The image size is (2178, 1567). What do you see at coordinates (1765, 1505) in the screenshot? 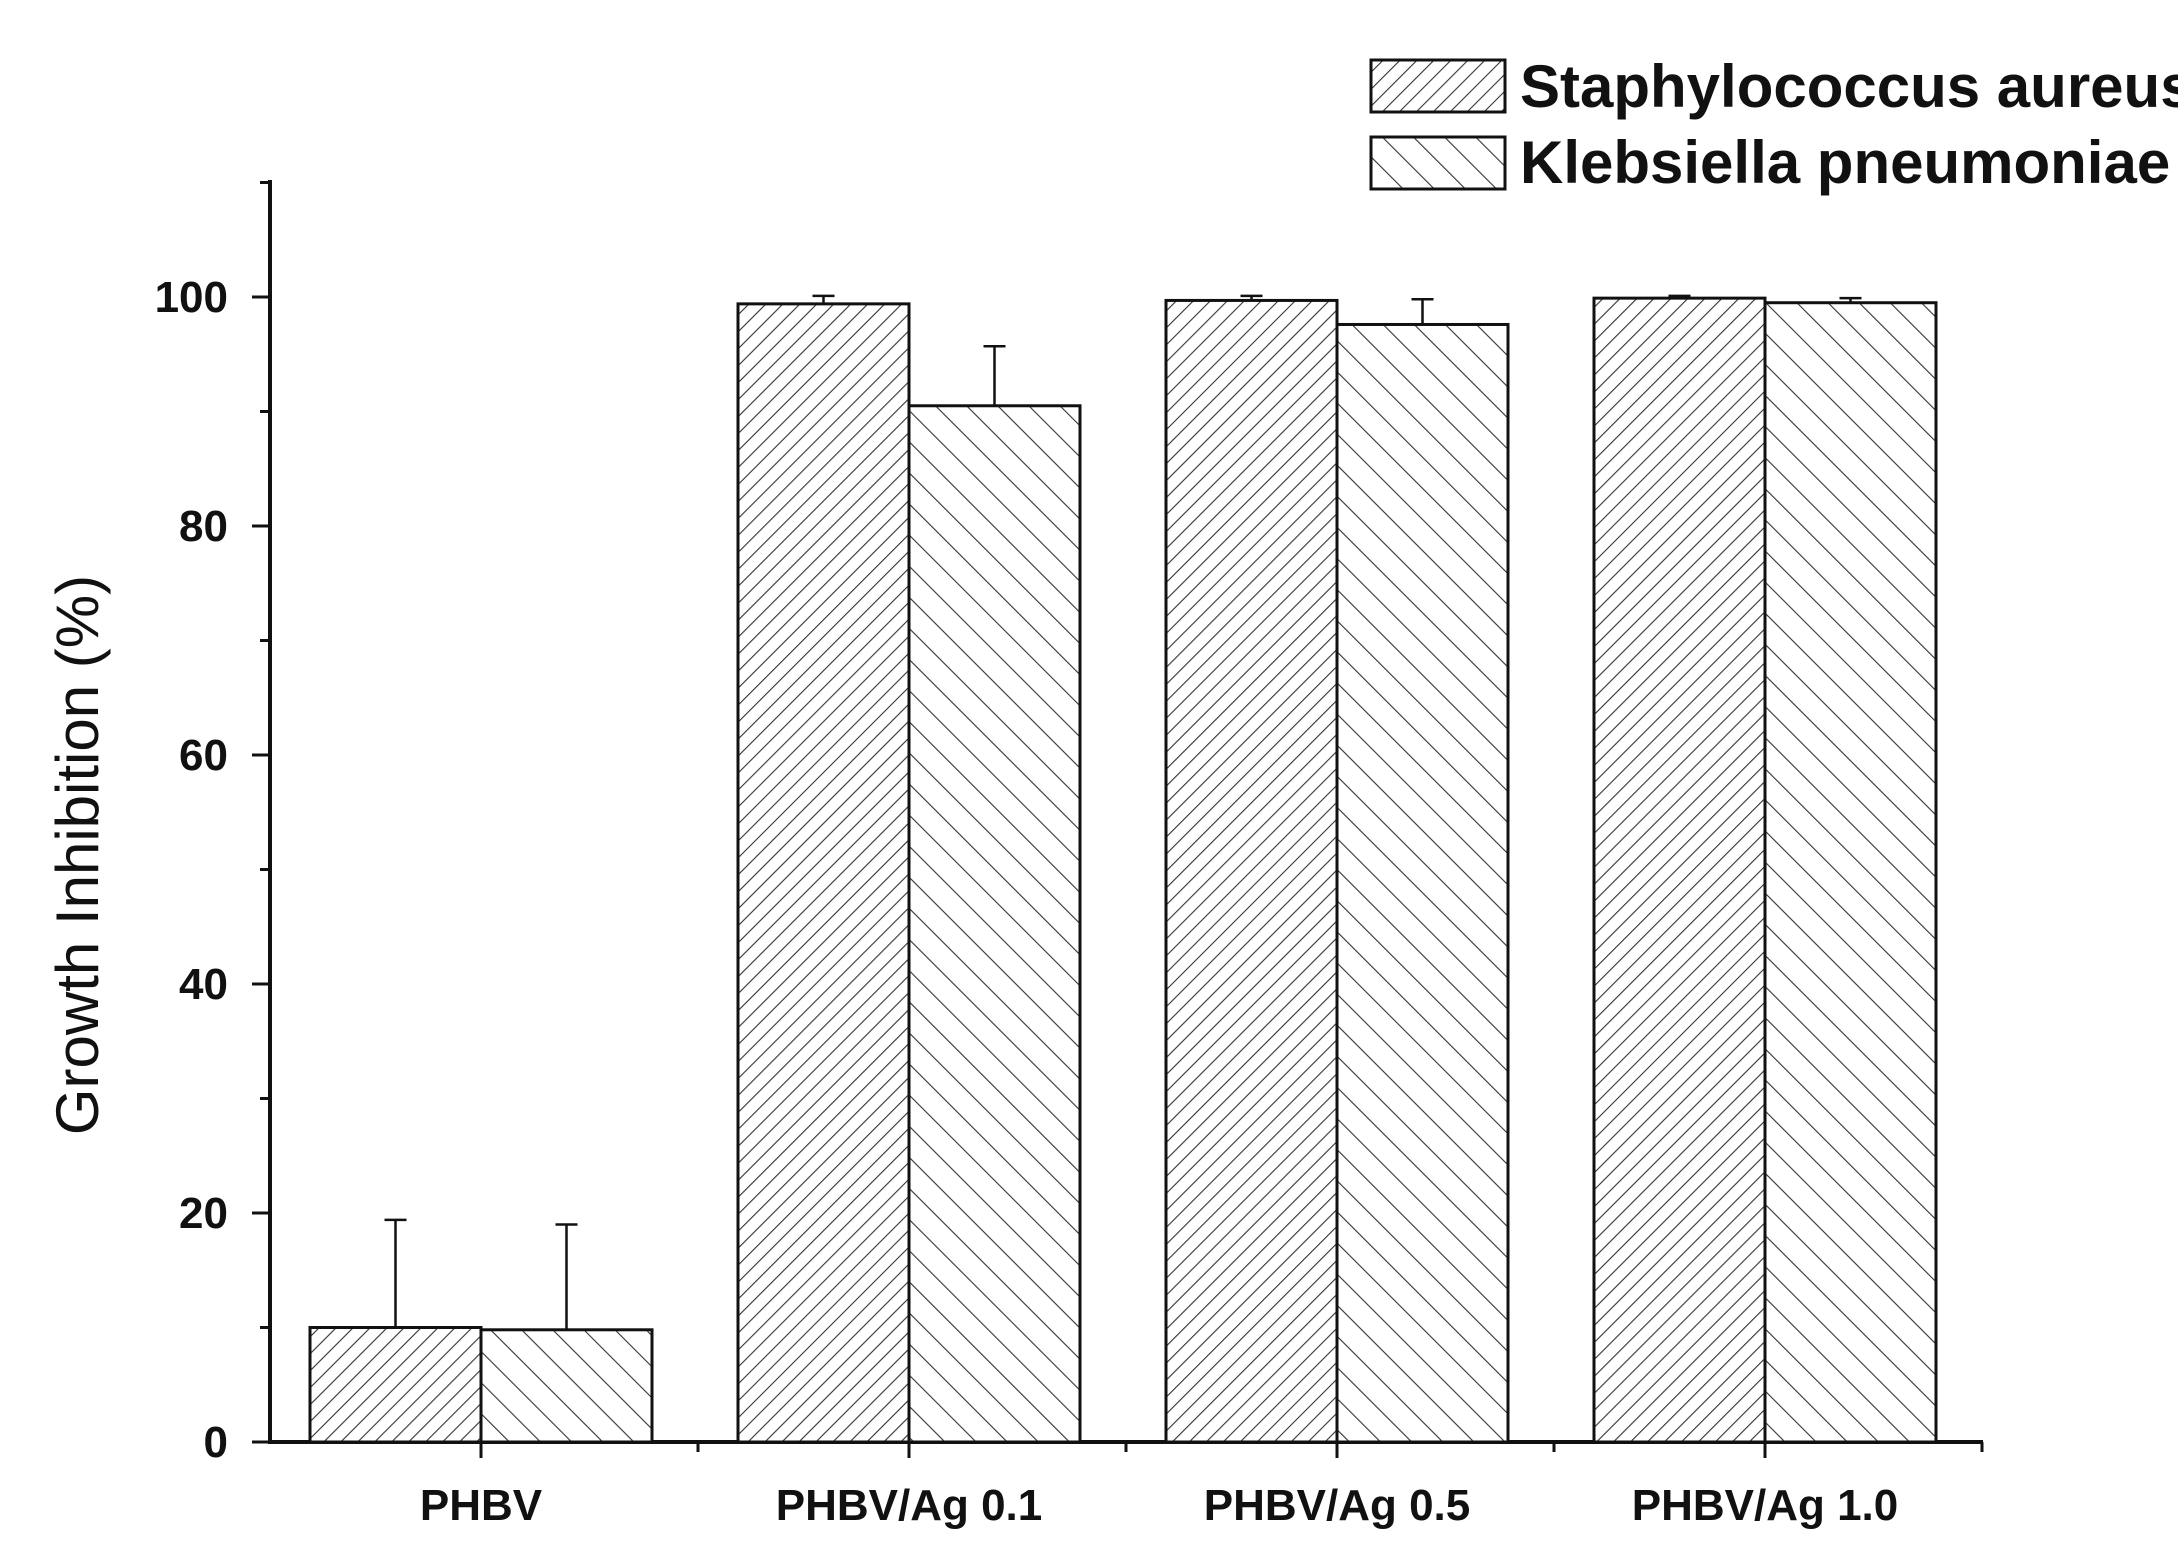
I see `x-tick-label: PHBV/Ag 1.0` at bounding box center [1765, 1505].